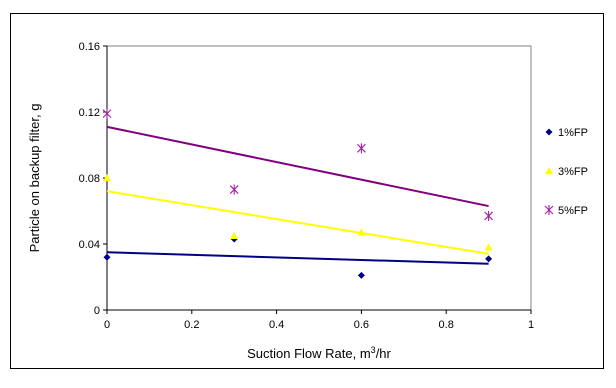 This screenshot has width=616, height=388. I want to click on y-tick-label: 0.16, so click(89, 47).